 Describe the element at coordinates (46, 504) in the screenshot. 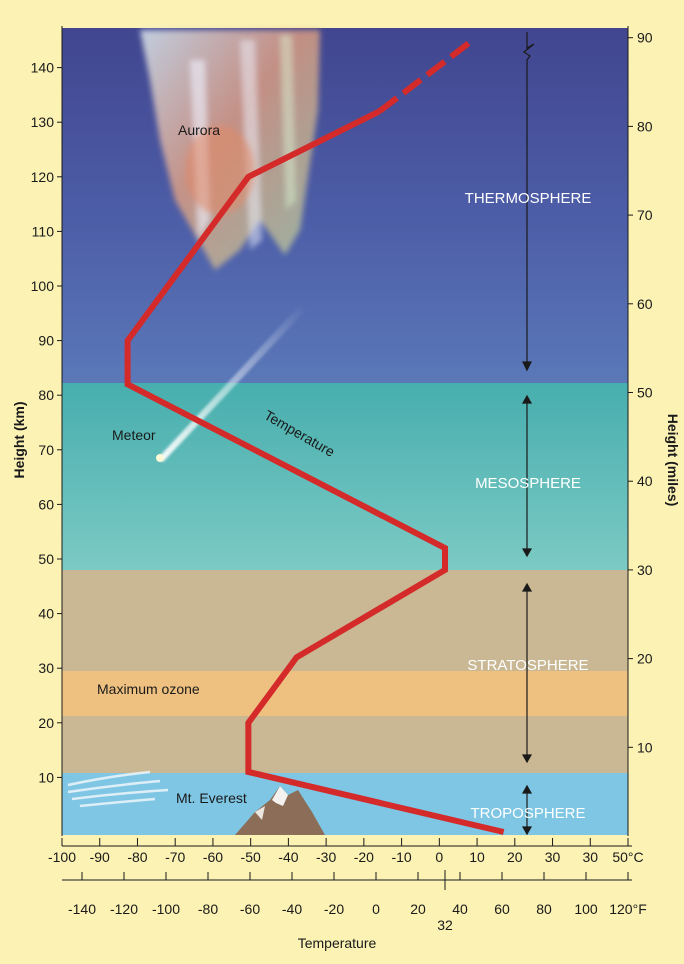

I see `km-tick-label: 60` at that location.